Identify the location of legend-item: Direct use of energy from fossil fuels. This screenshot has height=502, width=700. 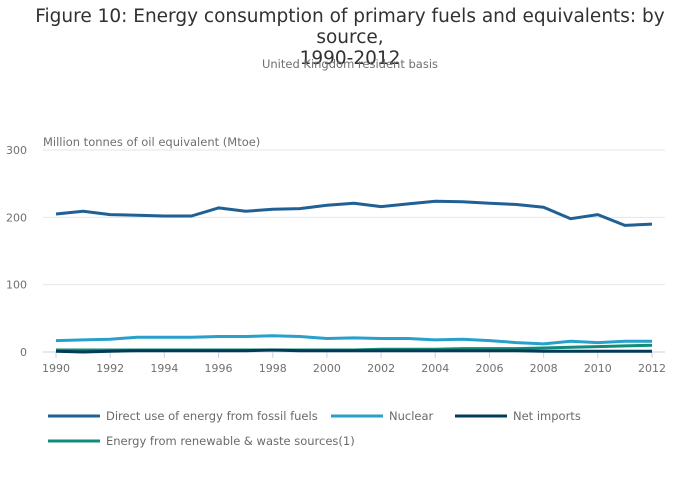
(183, 416).